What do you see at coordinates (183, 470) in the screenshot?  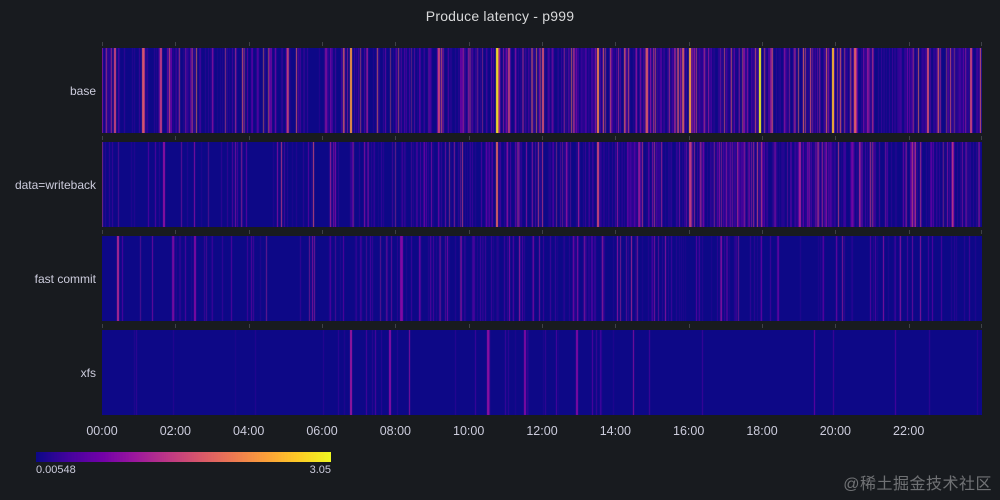 I see `legend-labels: 0.00548 3.05` at bounding box center [183, 470].